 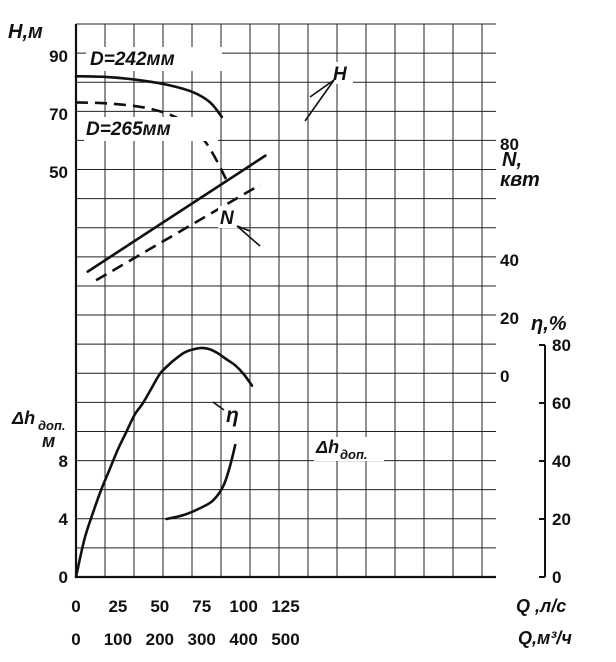 I want to click on d242-label-bg, so click(x=154, y=59).